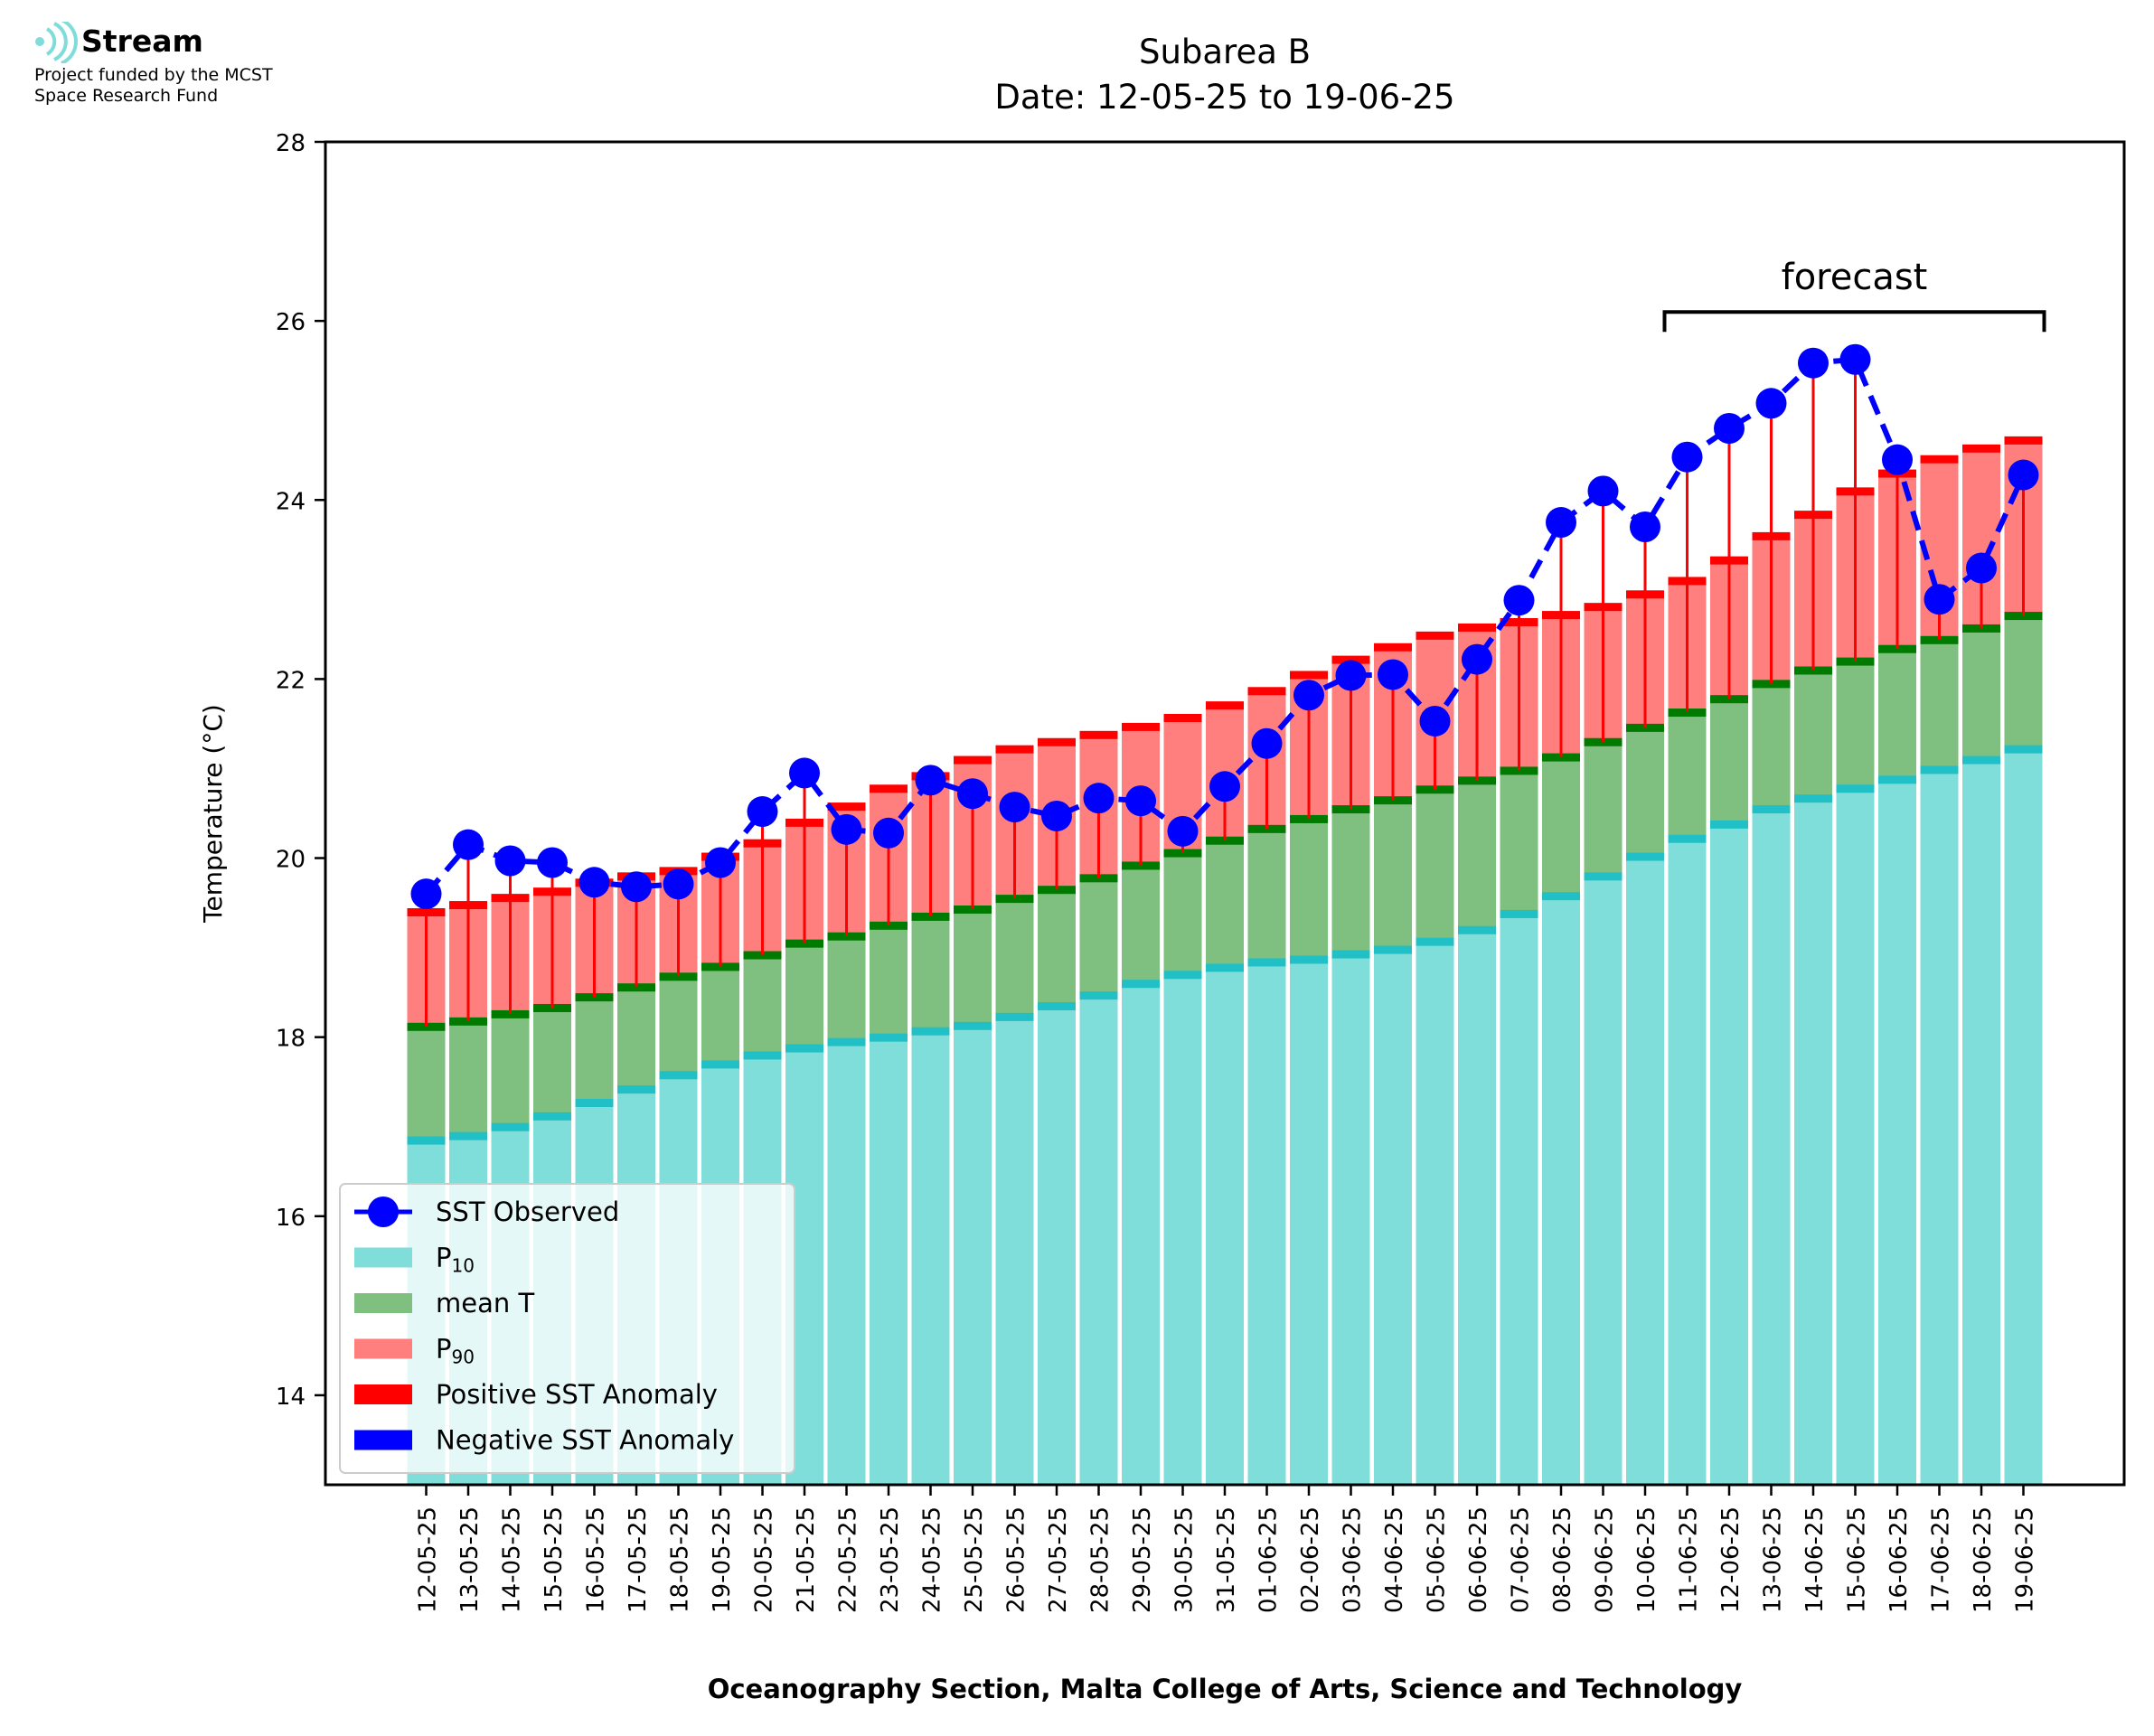 The image size is (2154, 1736). Describe the element at coordinates (153, 75) in the screenshot. I see `funding-line-1: Project funded by the MCST` at that location.